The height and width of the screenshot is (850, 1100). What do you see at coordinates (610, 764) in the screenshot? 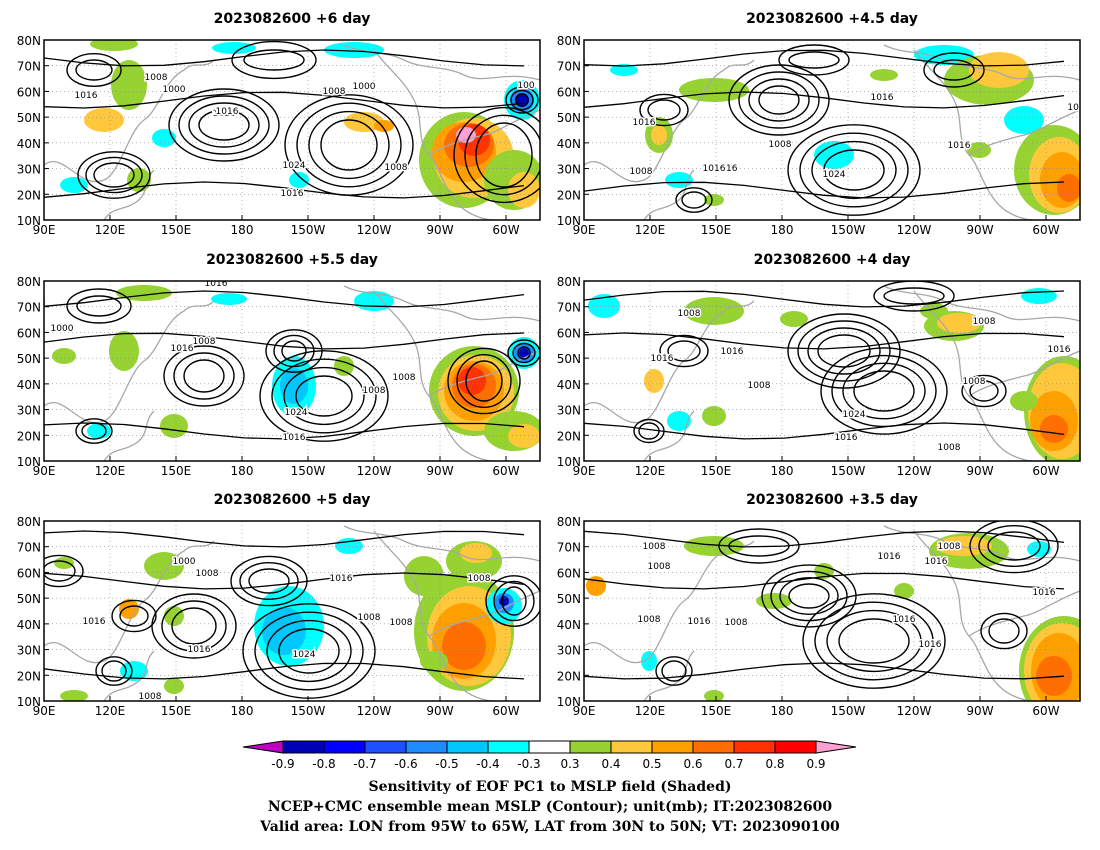
I see `colorbar-label: 0.4` at bounding box center [610, 764].